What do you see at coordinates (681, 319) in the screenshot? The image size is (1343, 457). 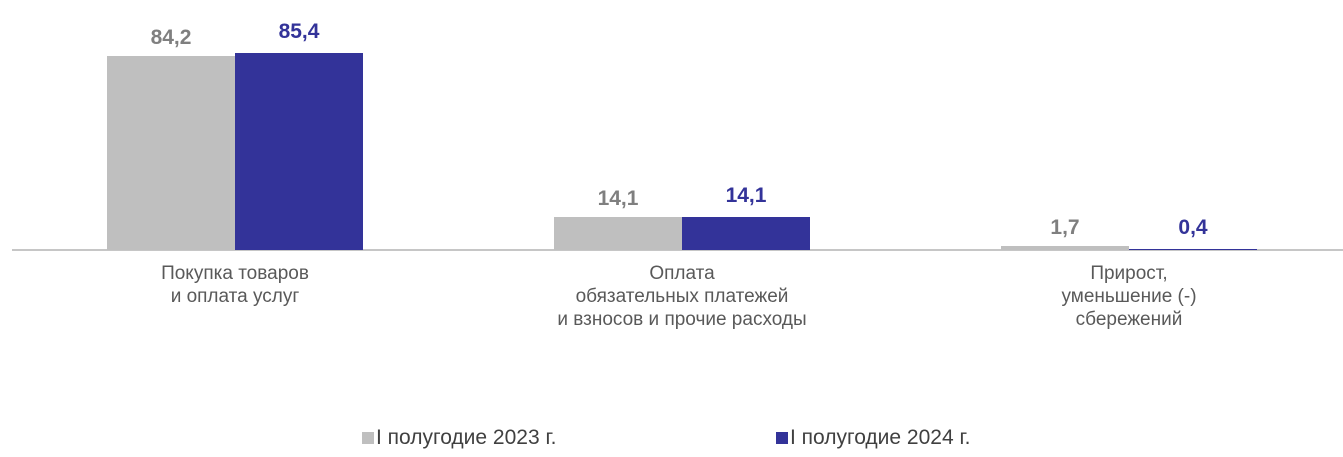 I see `category-label-1-line-2: и взносов и прочие расходы` at bounding box center [681, 319].